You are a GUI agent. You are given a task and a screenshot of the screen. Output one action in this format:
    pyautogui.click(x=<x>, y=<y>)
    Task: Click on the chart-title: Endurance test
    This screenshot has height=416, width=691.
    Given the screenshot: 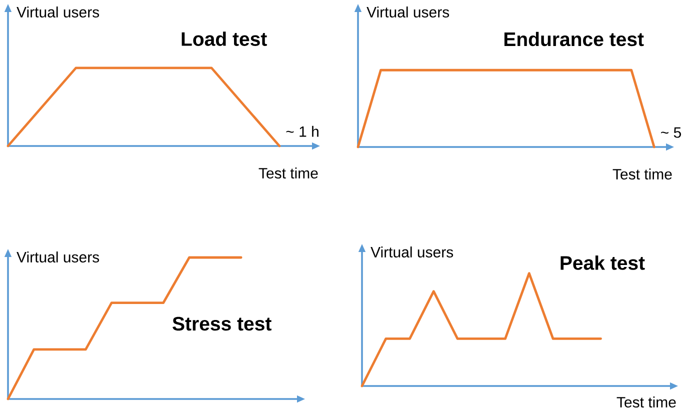 What is the action you would take?
    pyautogui.click(x=574, y=39)
    